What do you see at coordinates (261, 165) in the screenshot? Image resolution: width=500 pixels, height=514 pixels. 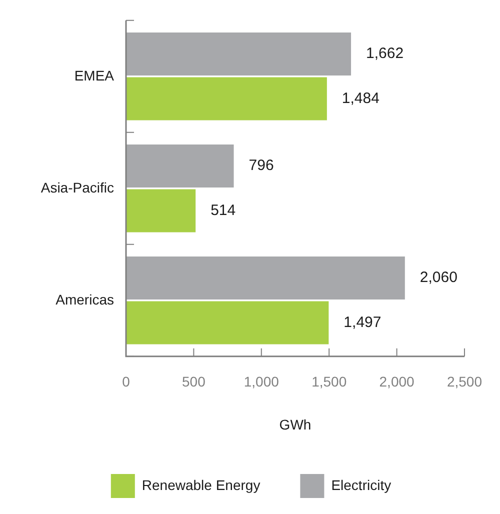 I see `data-label: 796` at bounding box center [261, 165].